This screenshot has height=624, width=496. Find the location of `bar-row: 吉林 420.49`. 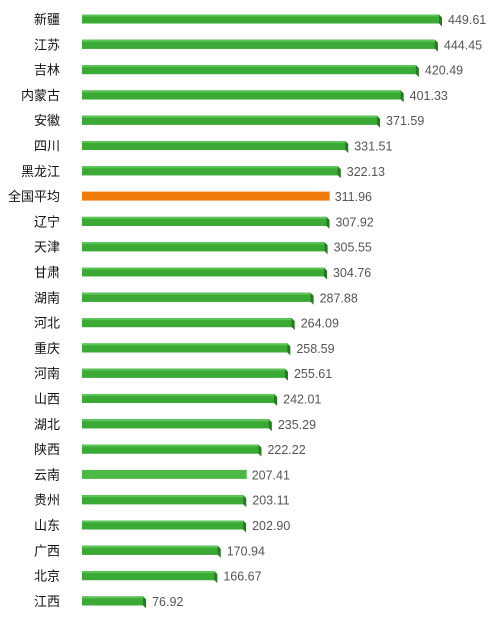

bar-row: 吉林 420.49 is located at coordinates (248, 71).